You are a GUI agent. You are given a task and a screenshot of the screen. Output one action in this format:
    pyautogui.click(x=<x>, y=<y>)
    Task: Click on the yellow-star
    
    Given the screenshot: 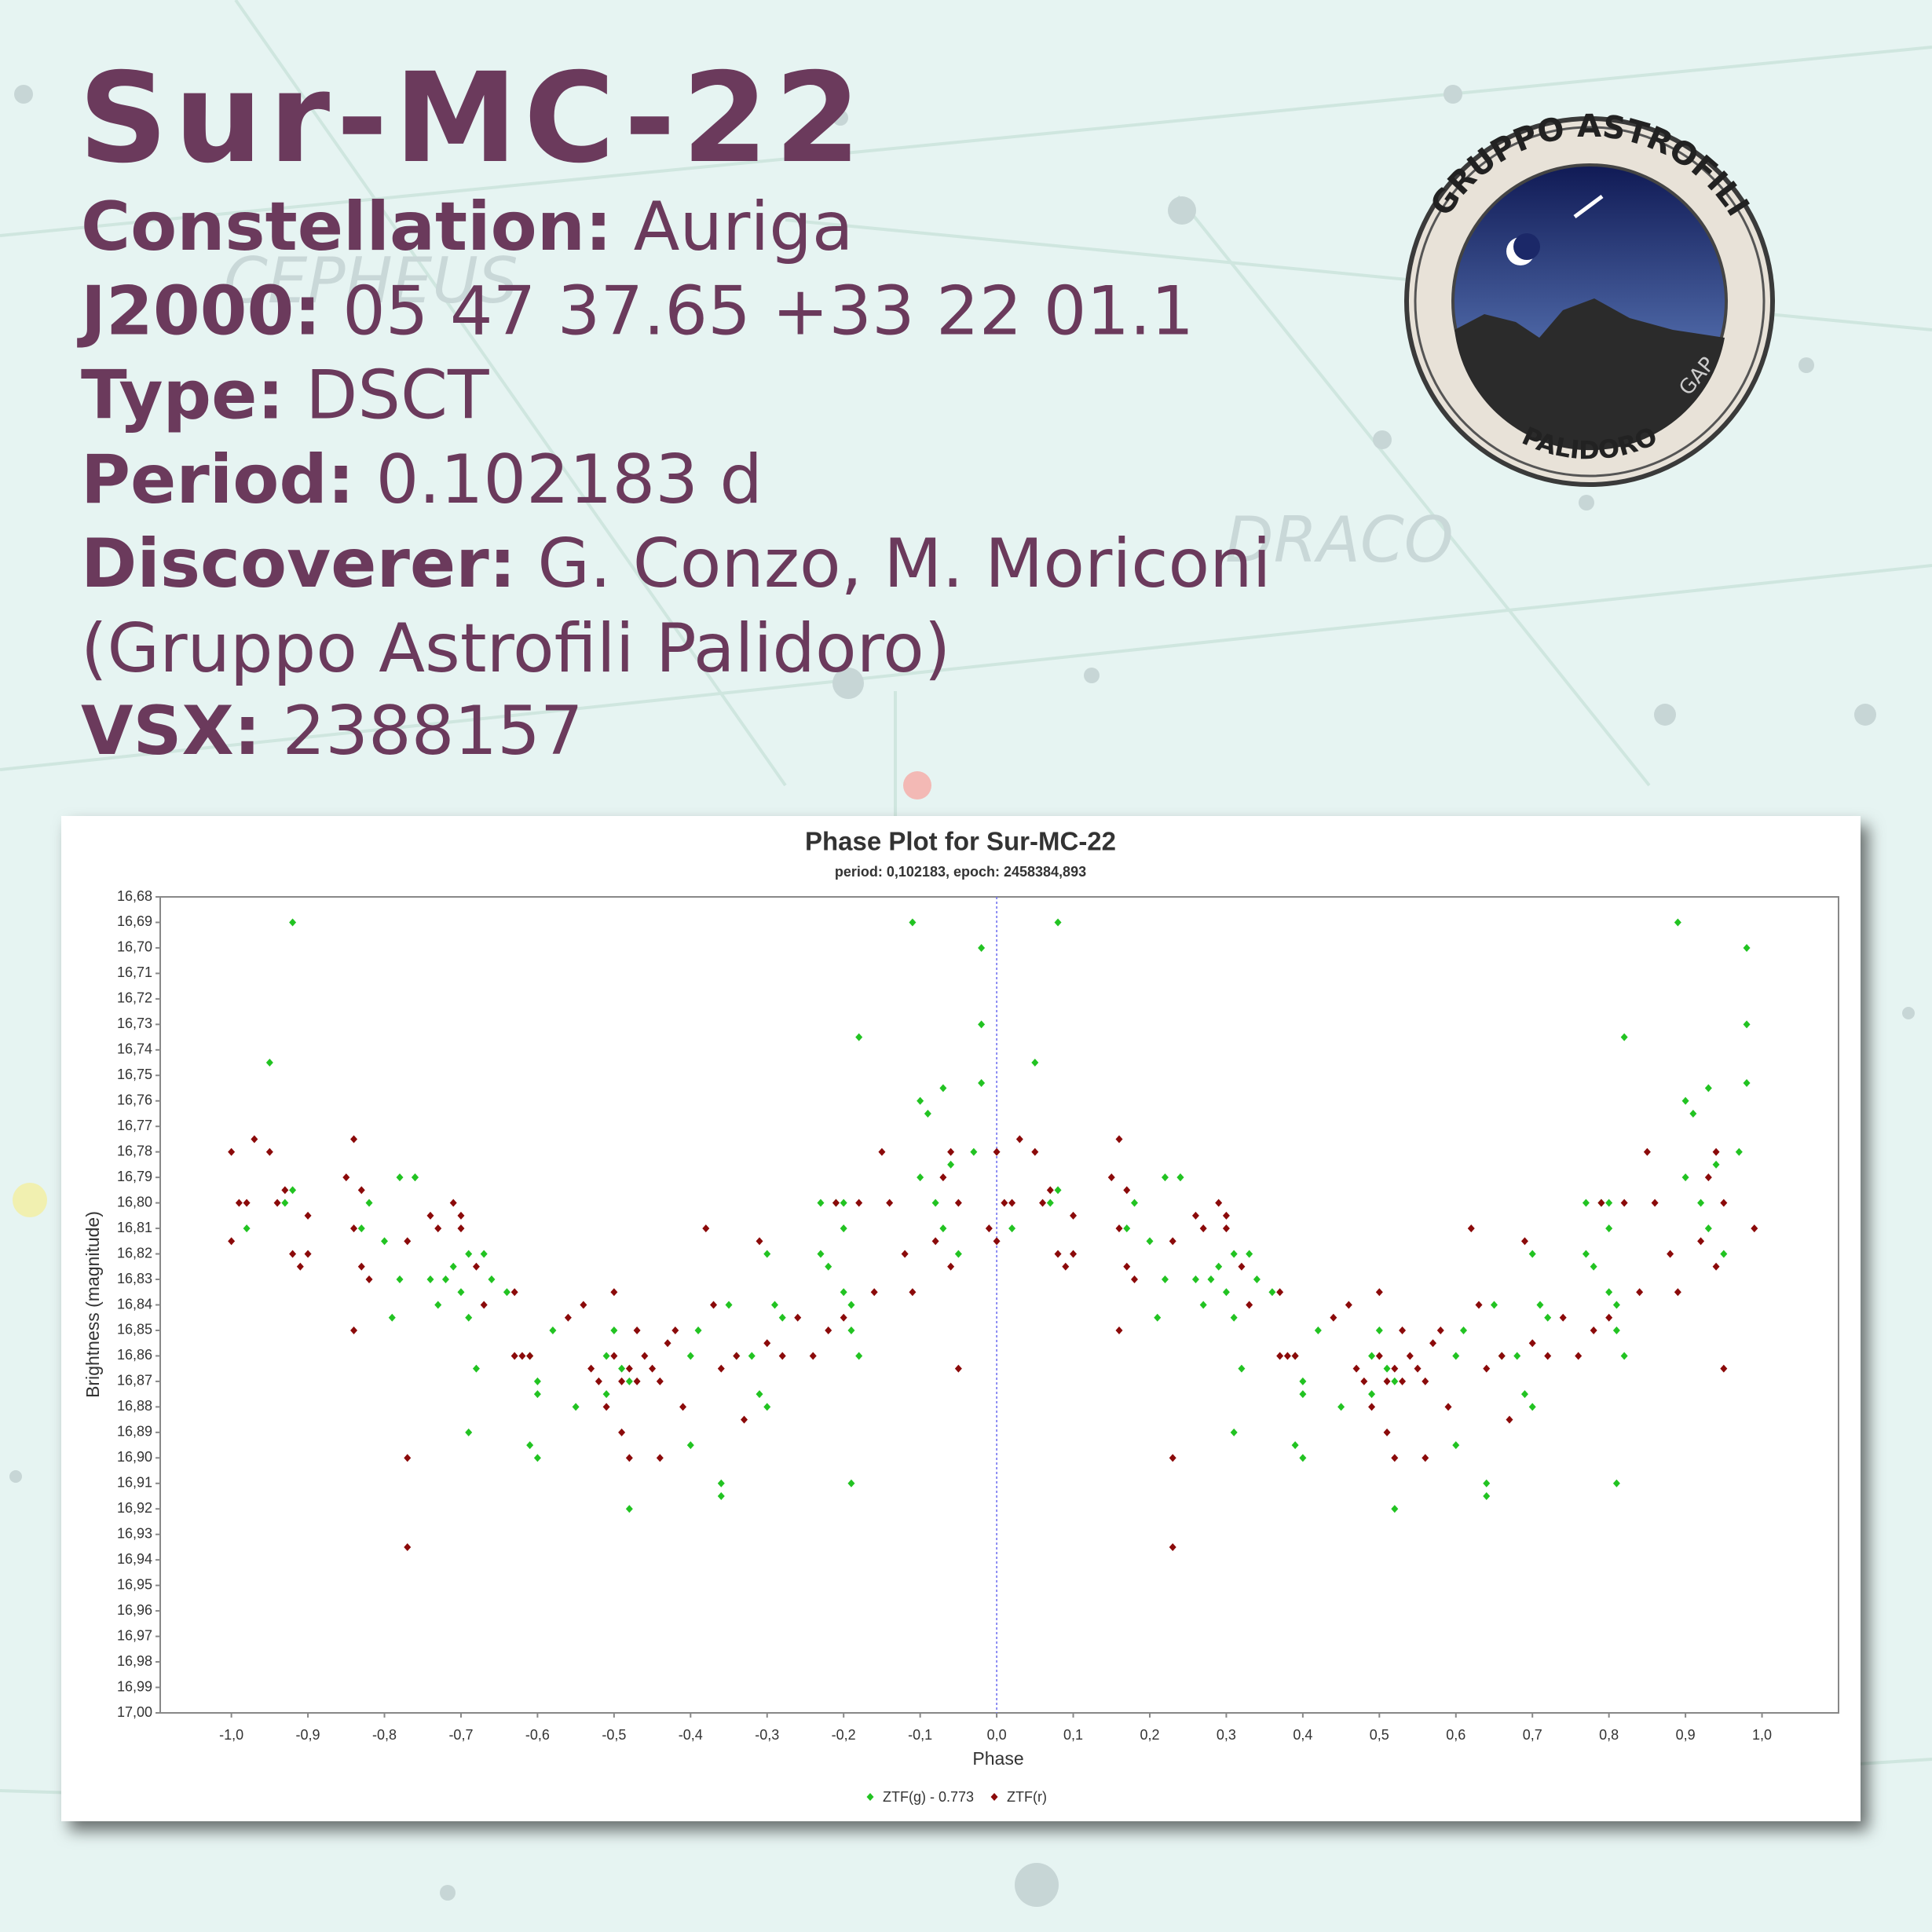 What is the action you would take?
    pyautogui.click(x=30, y=1200)
    